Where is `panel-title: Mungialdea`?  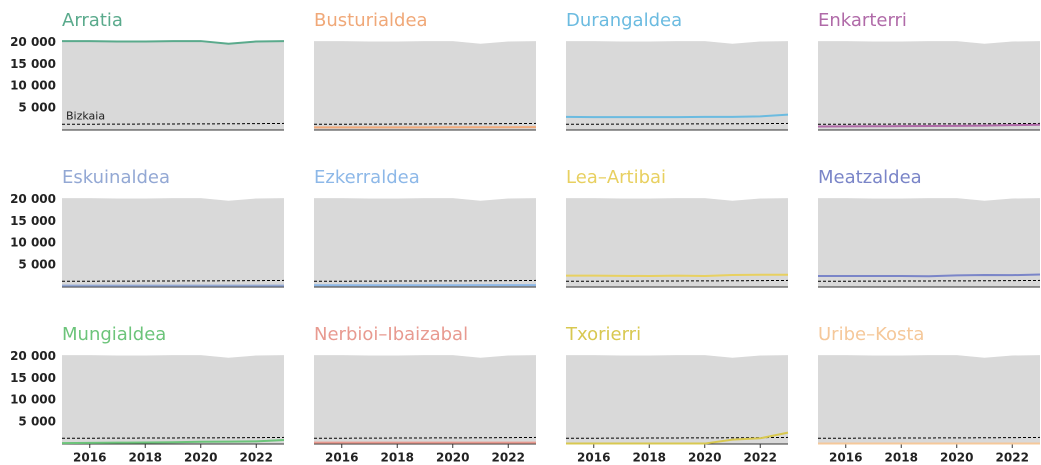
panel-title: Mungialdea is located at coordinates (114, 334).